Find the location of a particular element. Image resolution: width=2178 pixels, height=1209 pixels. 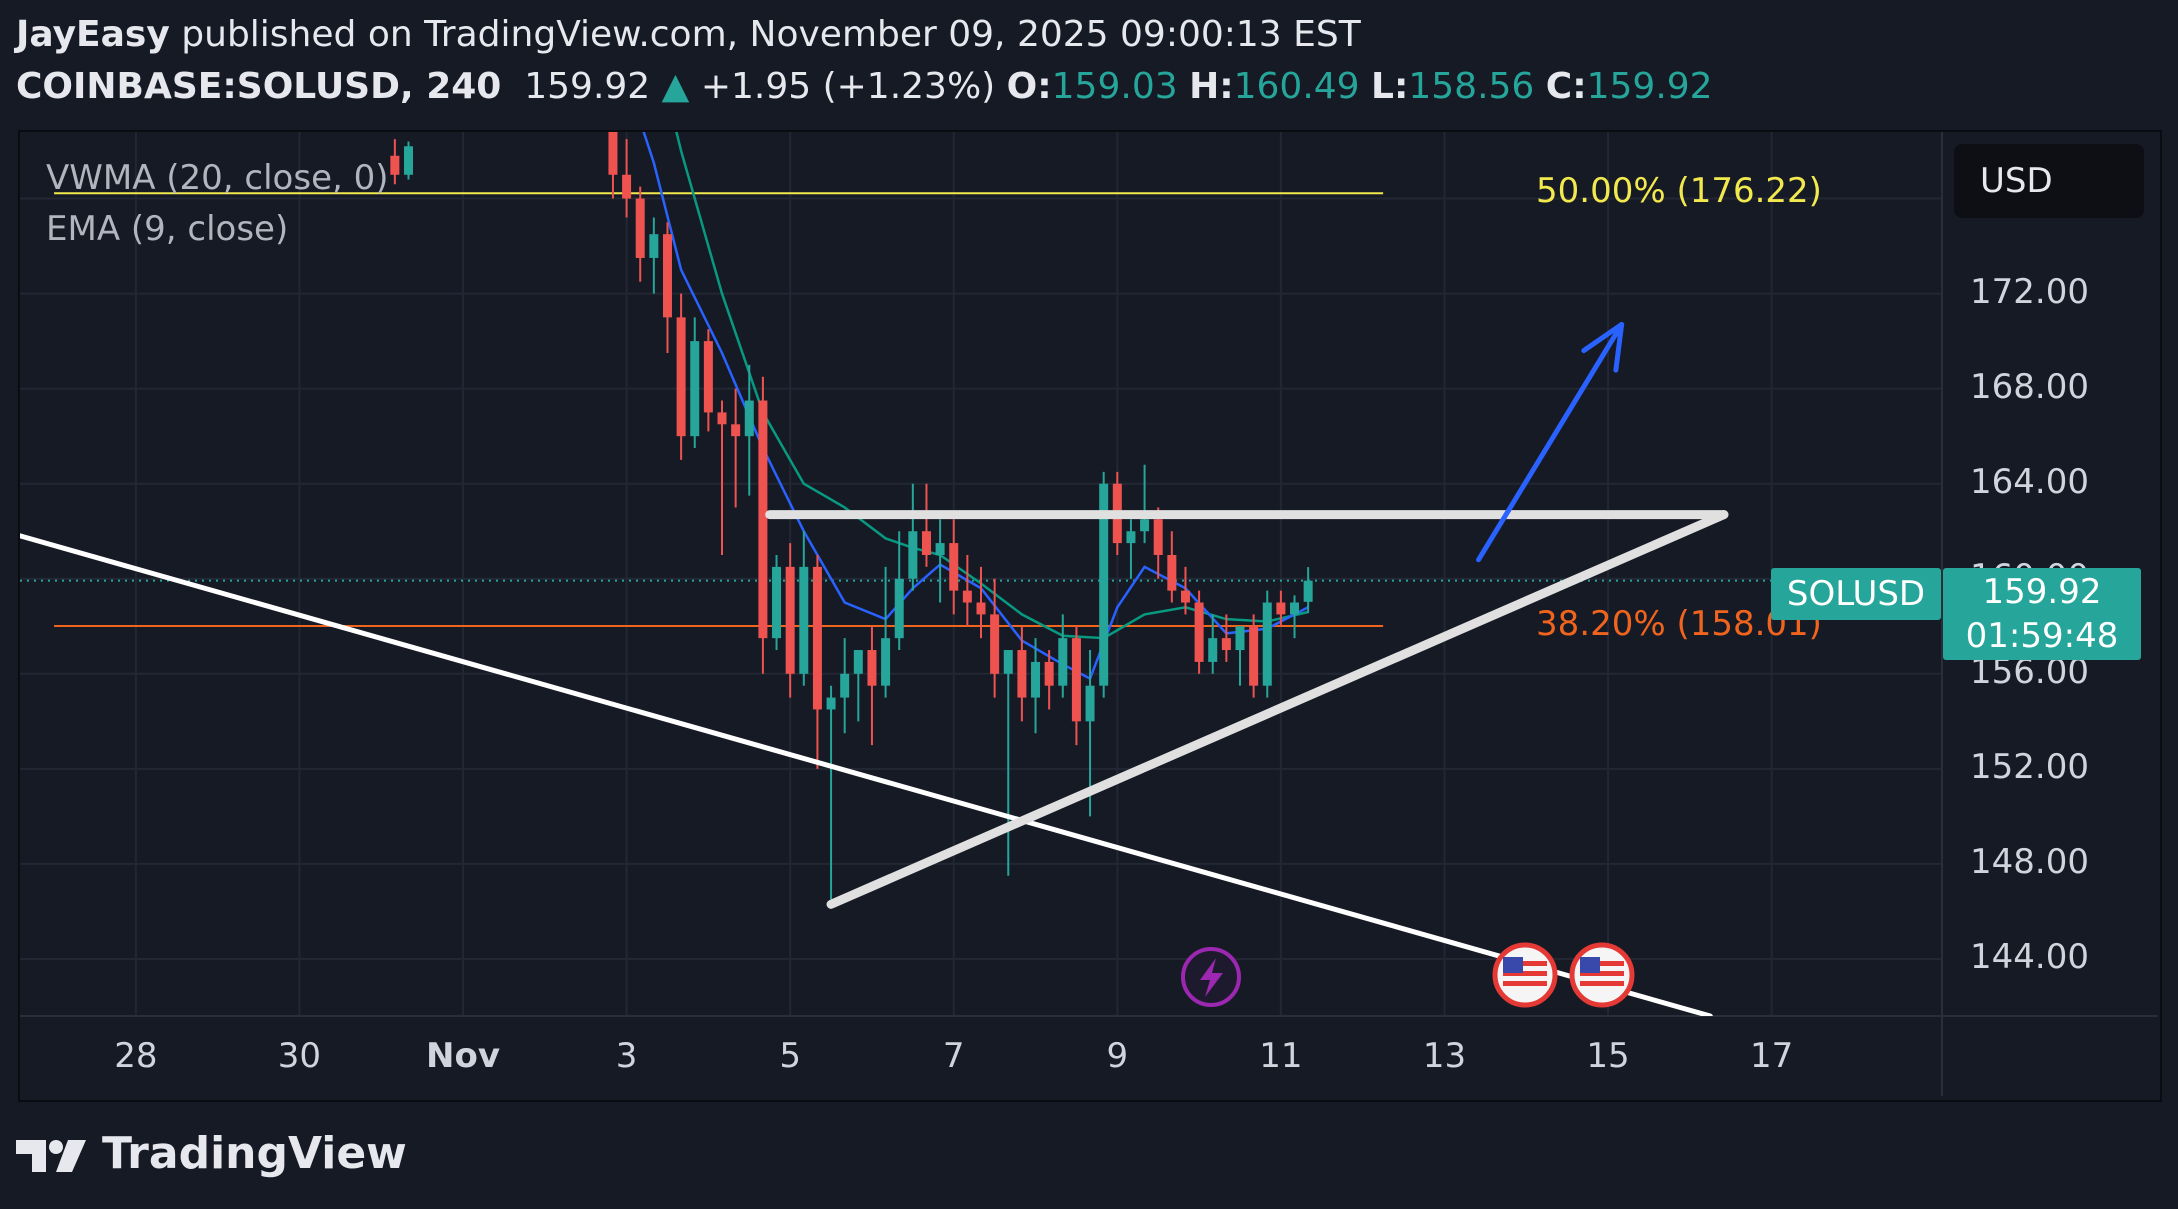

vwma-legend: VWMA (20, close, 0) is located at coordinates (217, 178).